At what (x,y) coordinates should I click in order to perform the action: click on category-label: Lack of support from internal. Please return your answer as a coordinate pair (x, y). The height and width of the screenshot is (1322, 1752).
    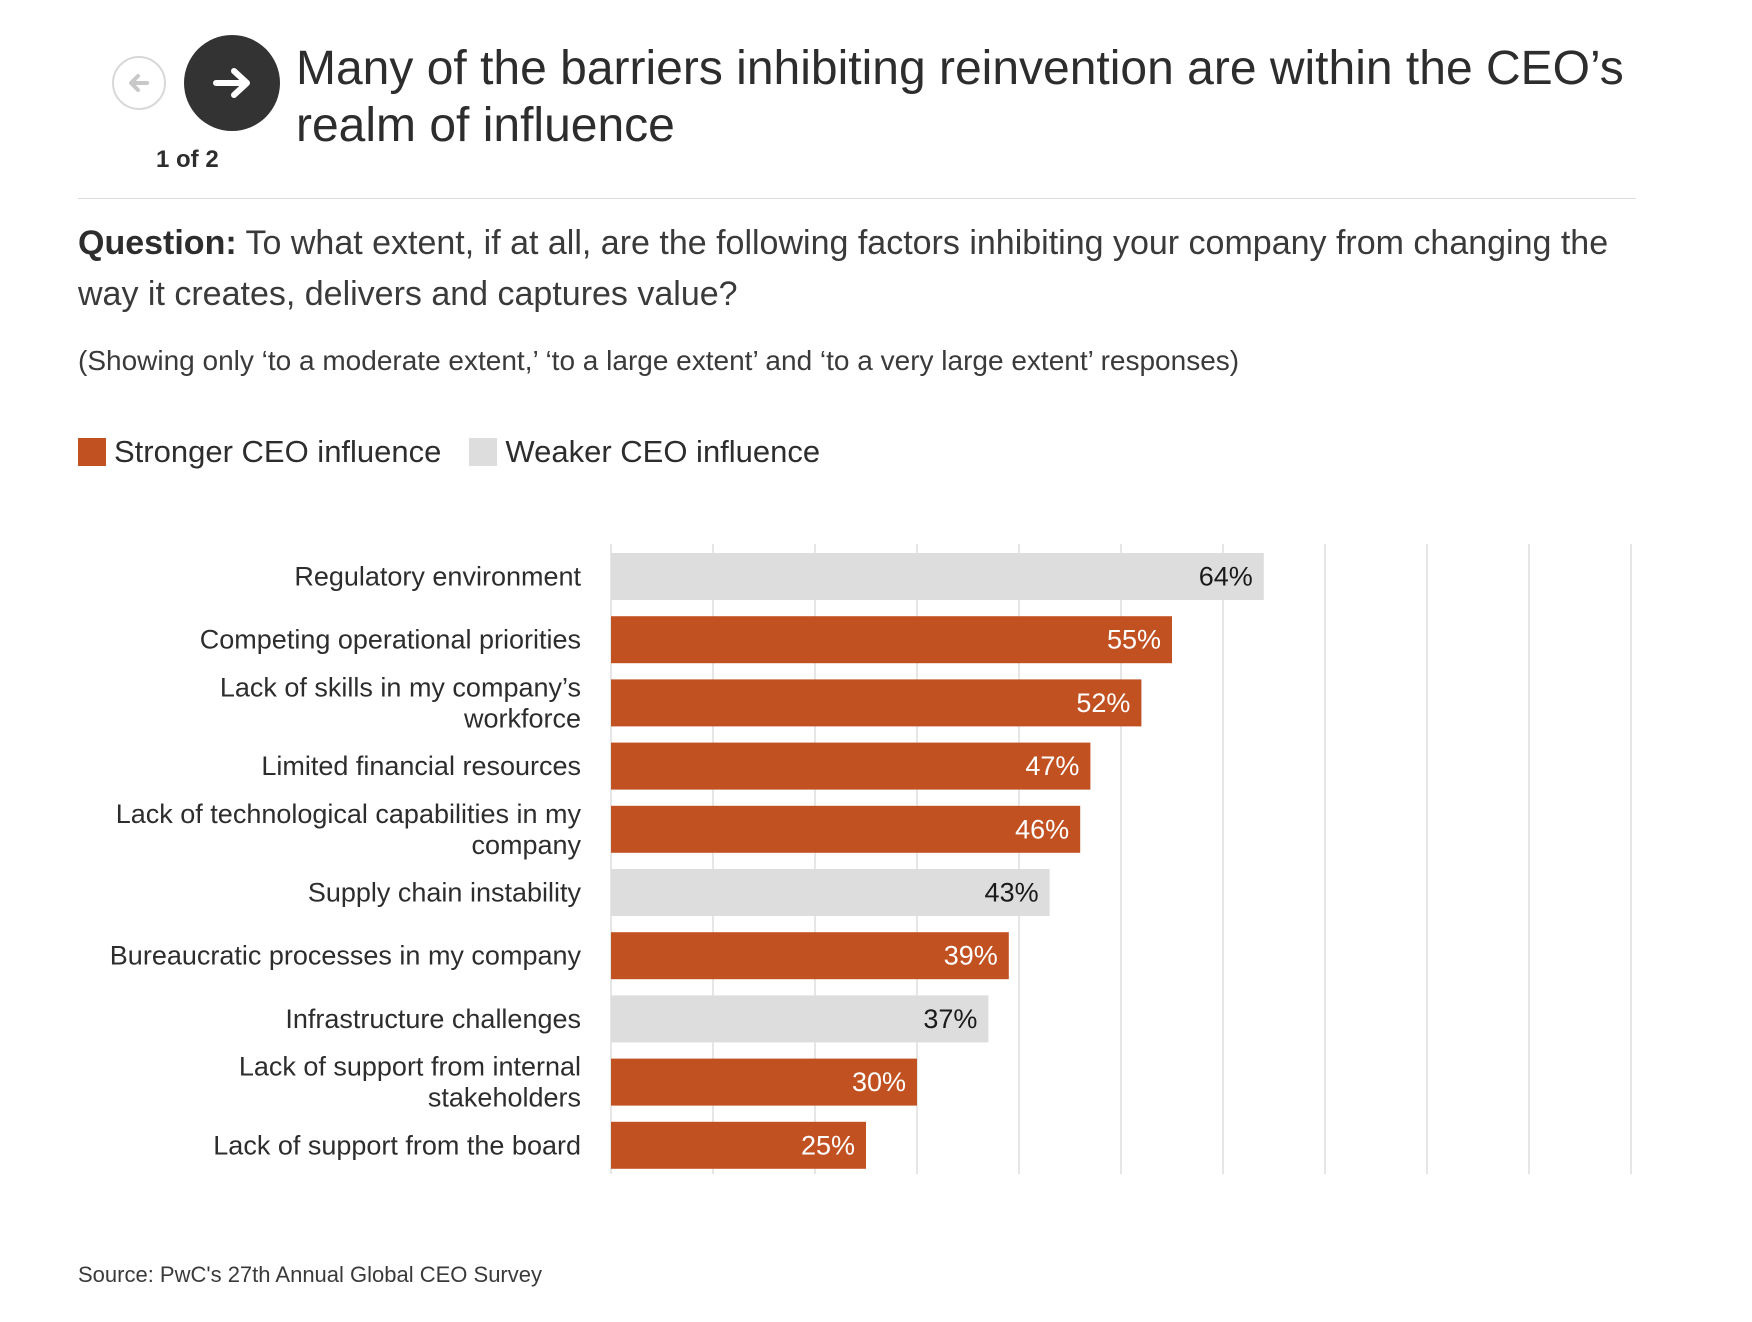
    Looking at the image, I should click on (410, 1067).